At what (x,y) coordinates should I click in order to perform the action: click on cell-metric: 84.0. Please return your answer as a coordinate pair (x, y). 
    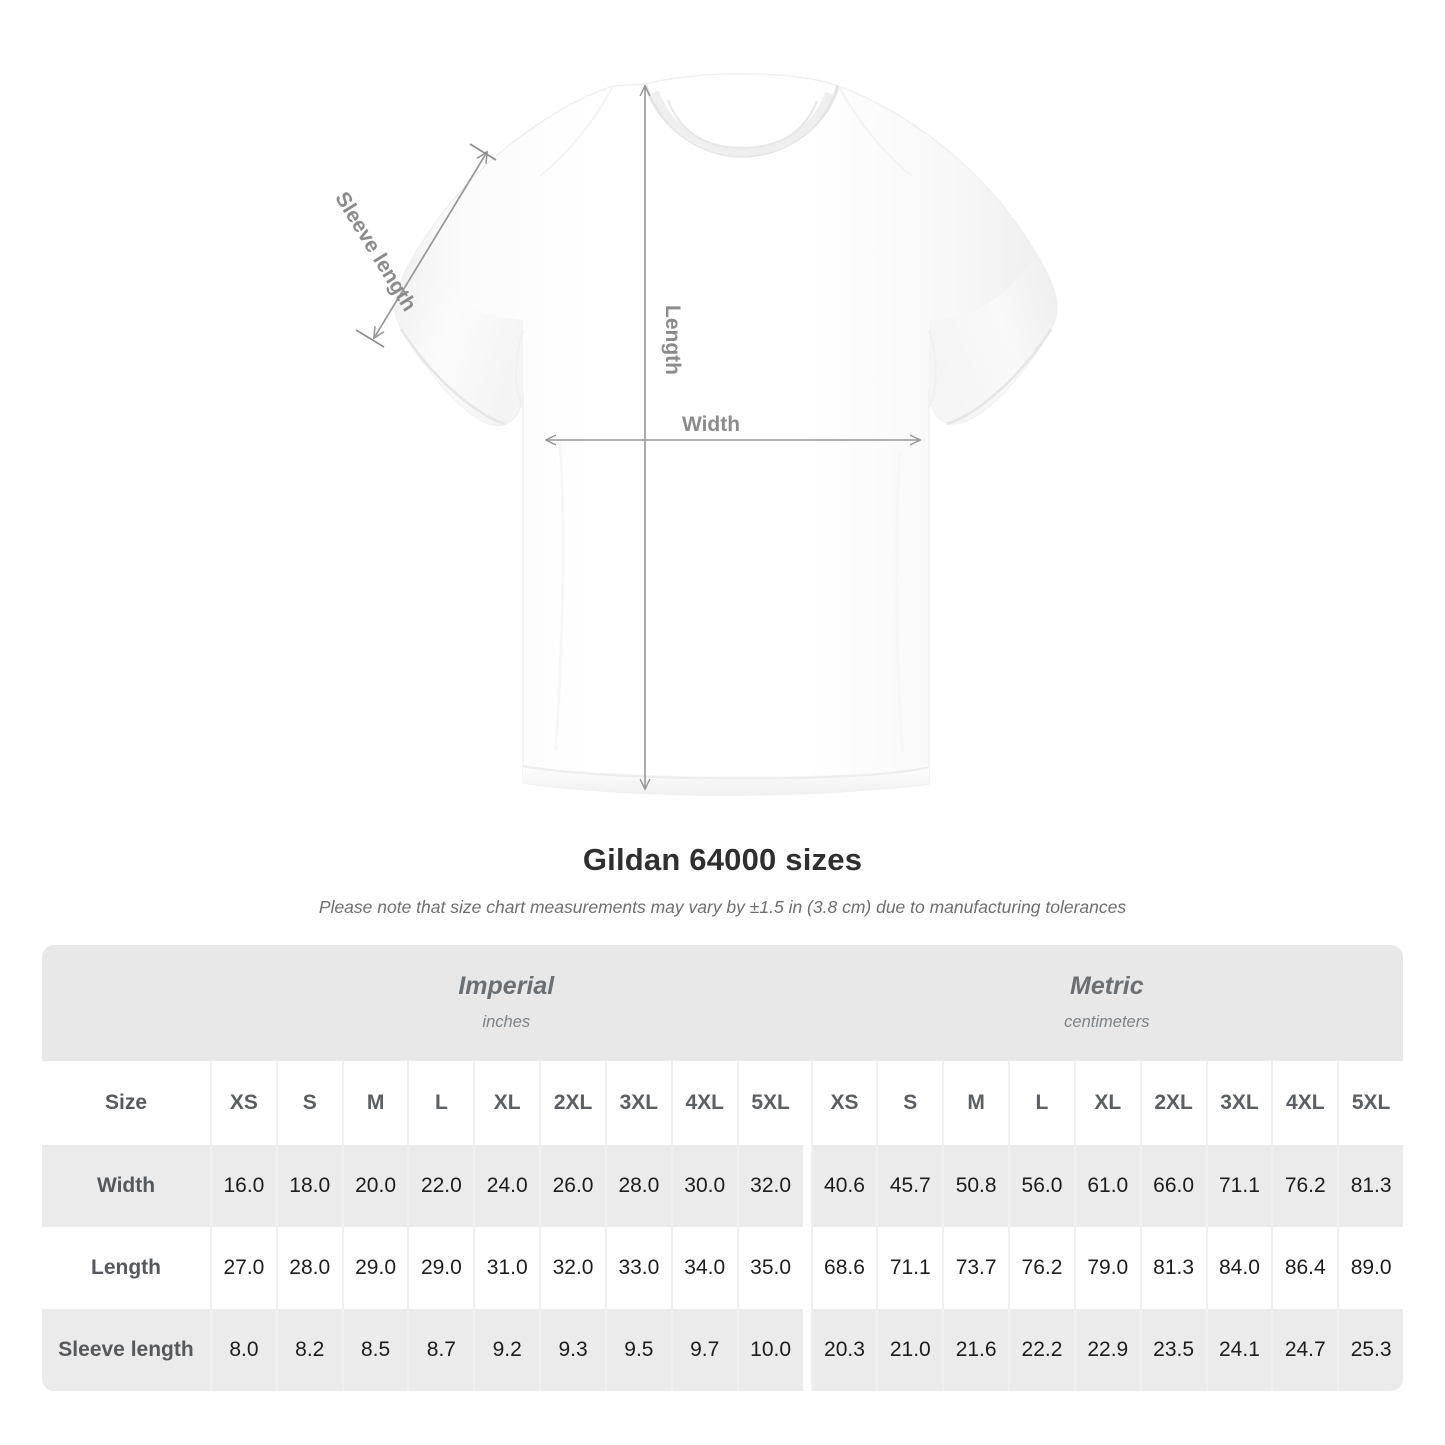
    Looking at the image, I should click on (1238, 1268).